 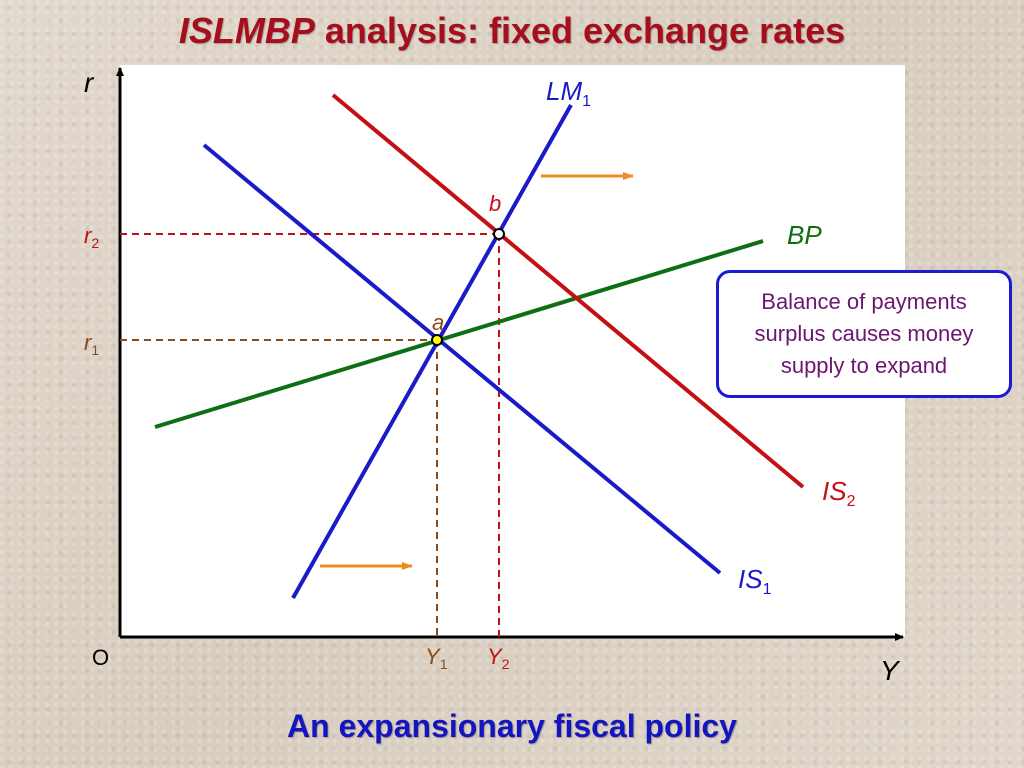 What do you see at coordinates (804, 235) in the screenshot?
I see `bp-label: BP` at bounding box center [804, 235].